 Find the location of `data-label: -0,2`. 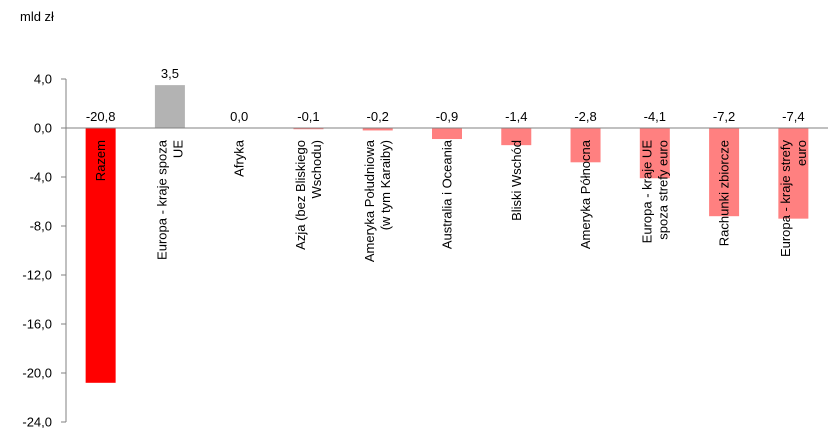

data-label: -0,2 is located at coordinates (378, 116).